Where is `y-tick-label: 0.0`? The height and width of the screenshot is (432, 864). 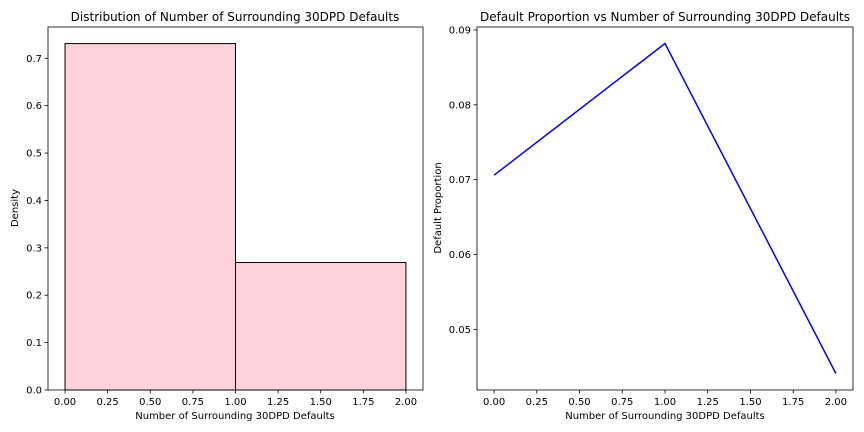
y-tick-label: 0.0 is located at coordinates (34, 391).